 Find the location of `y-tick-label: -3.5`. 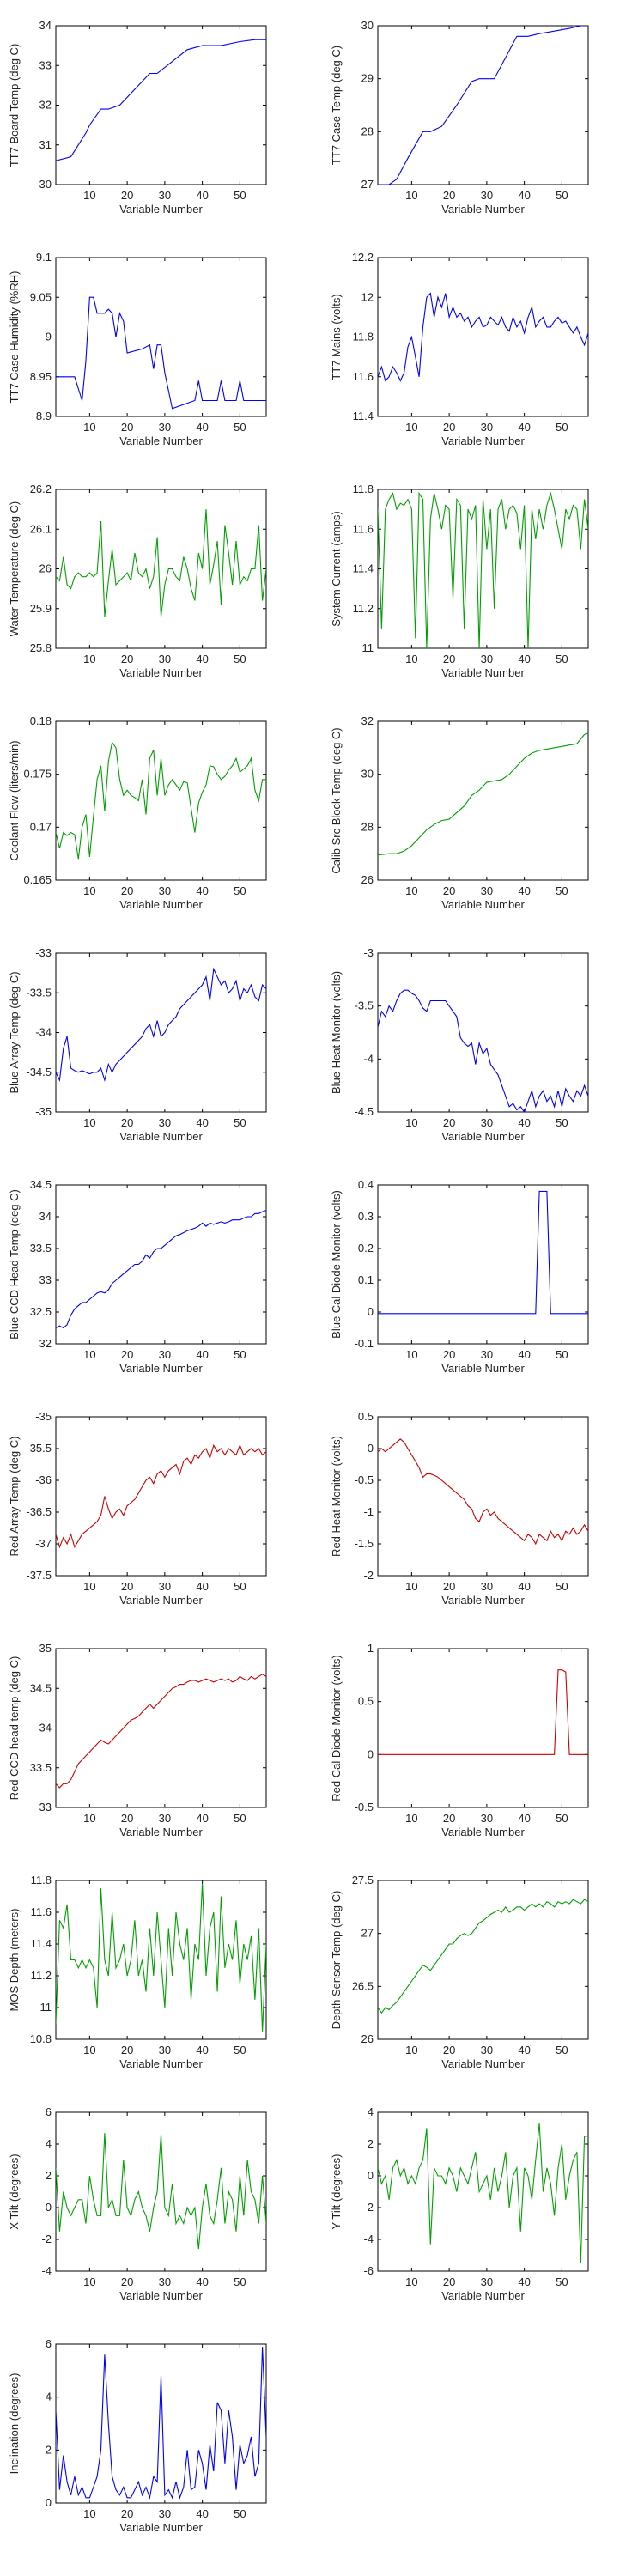

y-tick-label: -3.5 is located at coordinates (365, 1006).